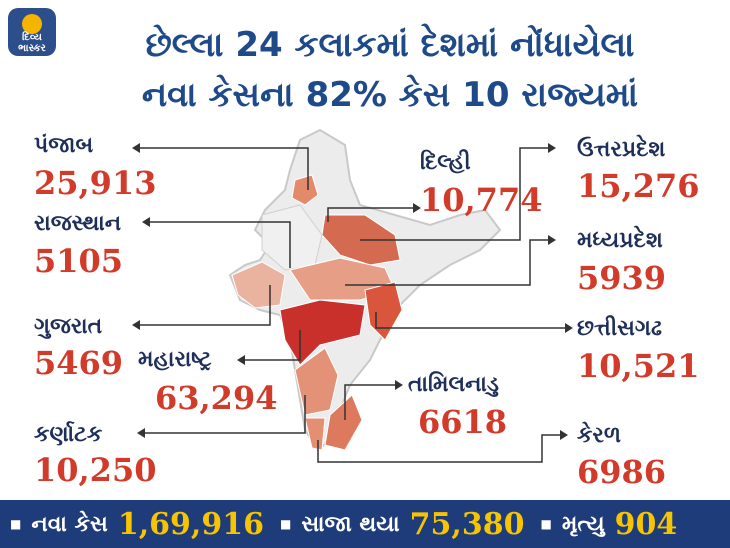  Describe the element at coordinates (205, 305) in the screenshot. I see `leader-gujarat` at that location.